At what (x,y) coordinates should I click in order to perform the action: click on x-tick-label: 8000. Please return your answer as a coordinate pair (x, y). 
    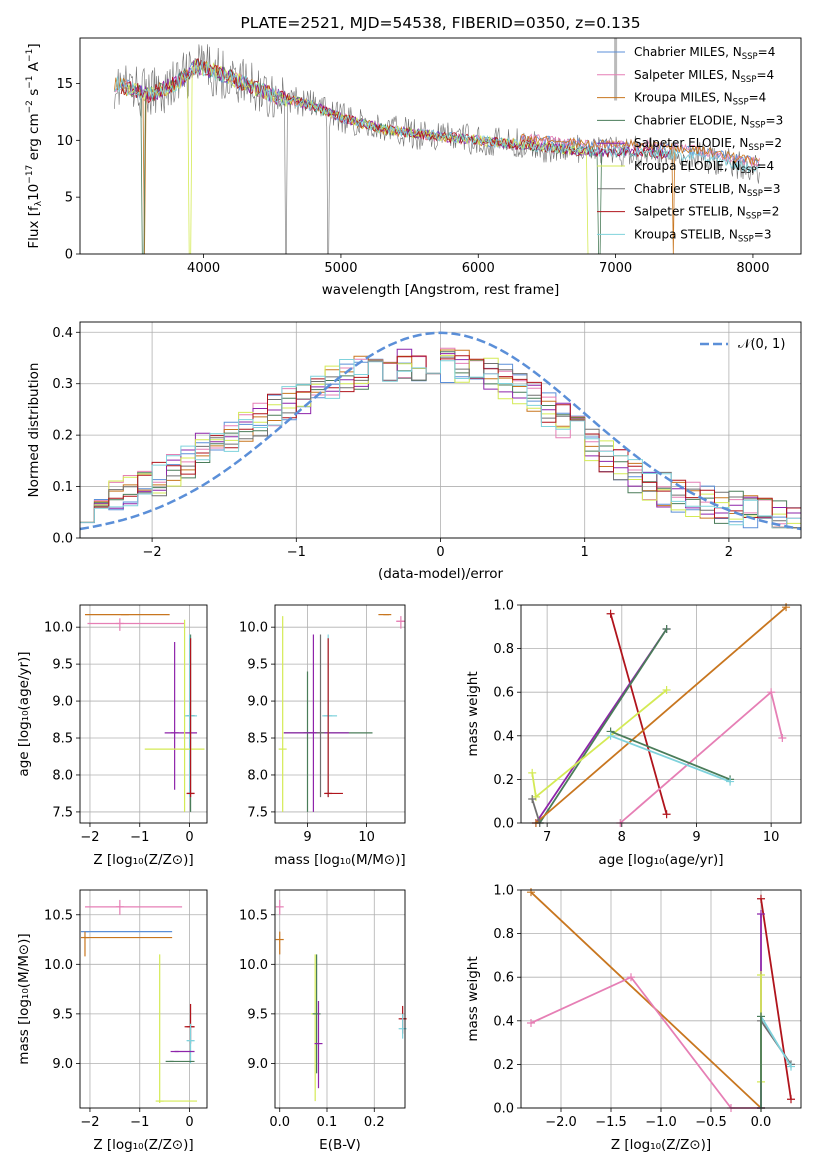
    Looking at the image, I should click on (752, 268).